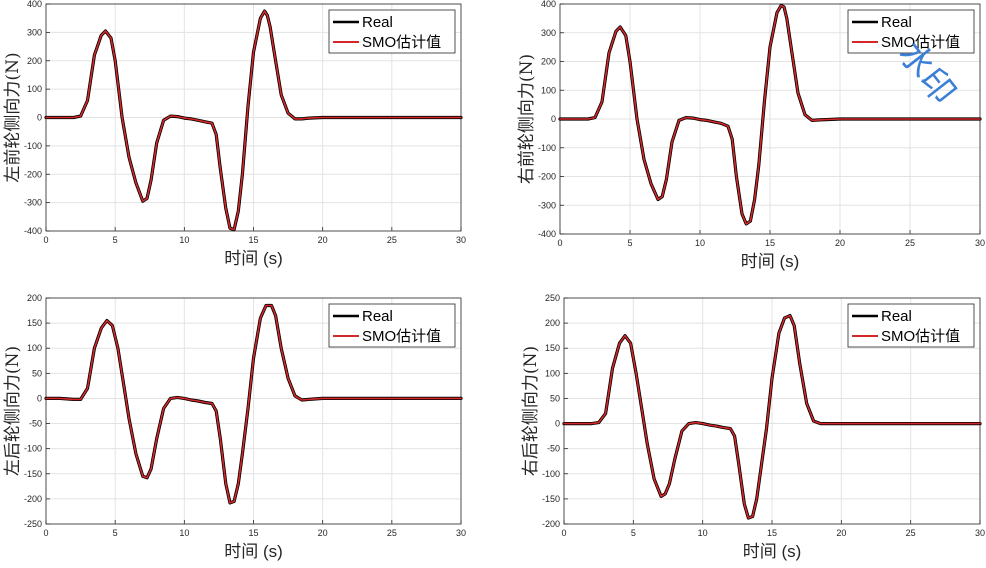  What do you see at coordinates (531, 411) in the screenshot?
I see `y-axis-label: 右后轮侧向力(N)` at bounding box center [531, 411].